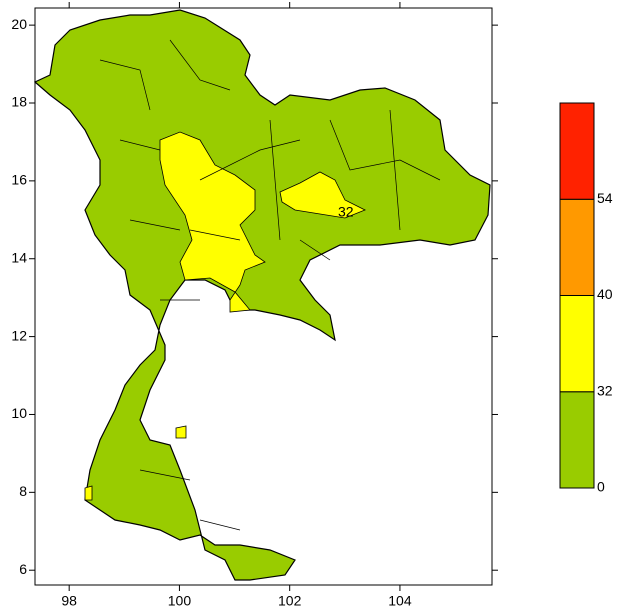  What do you see at coordinates (605, 294) in the screenshot?
I see `colorbar-label: 40` at bounding box center [605, 294].